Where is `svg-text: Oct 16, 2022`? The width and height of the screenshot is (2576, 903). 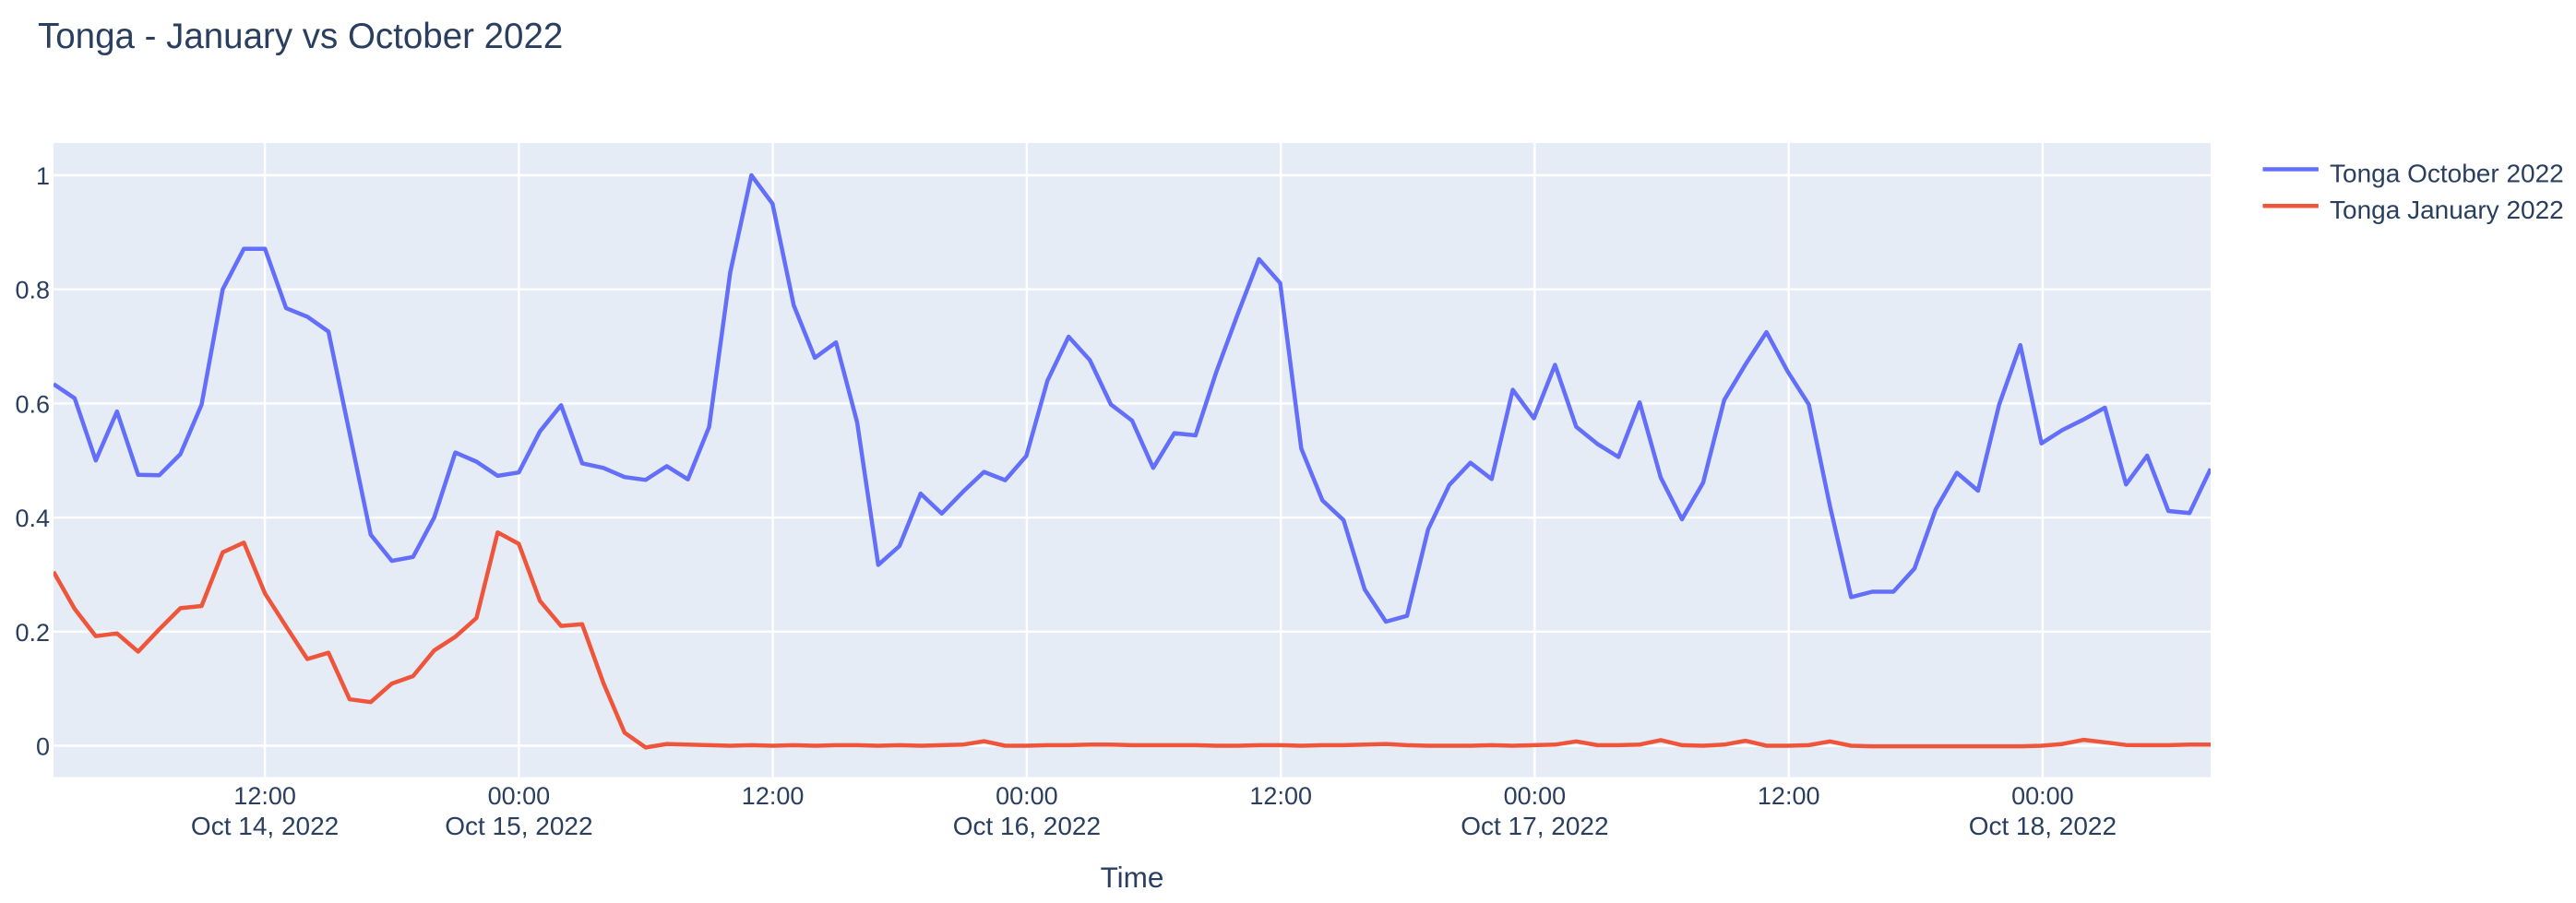
svg-text: Oct 16, 2022 is located at coordinates (1027, 826).